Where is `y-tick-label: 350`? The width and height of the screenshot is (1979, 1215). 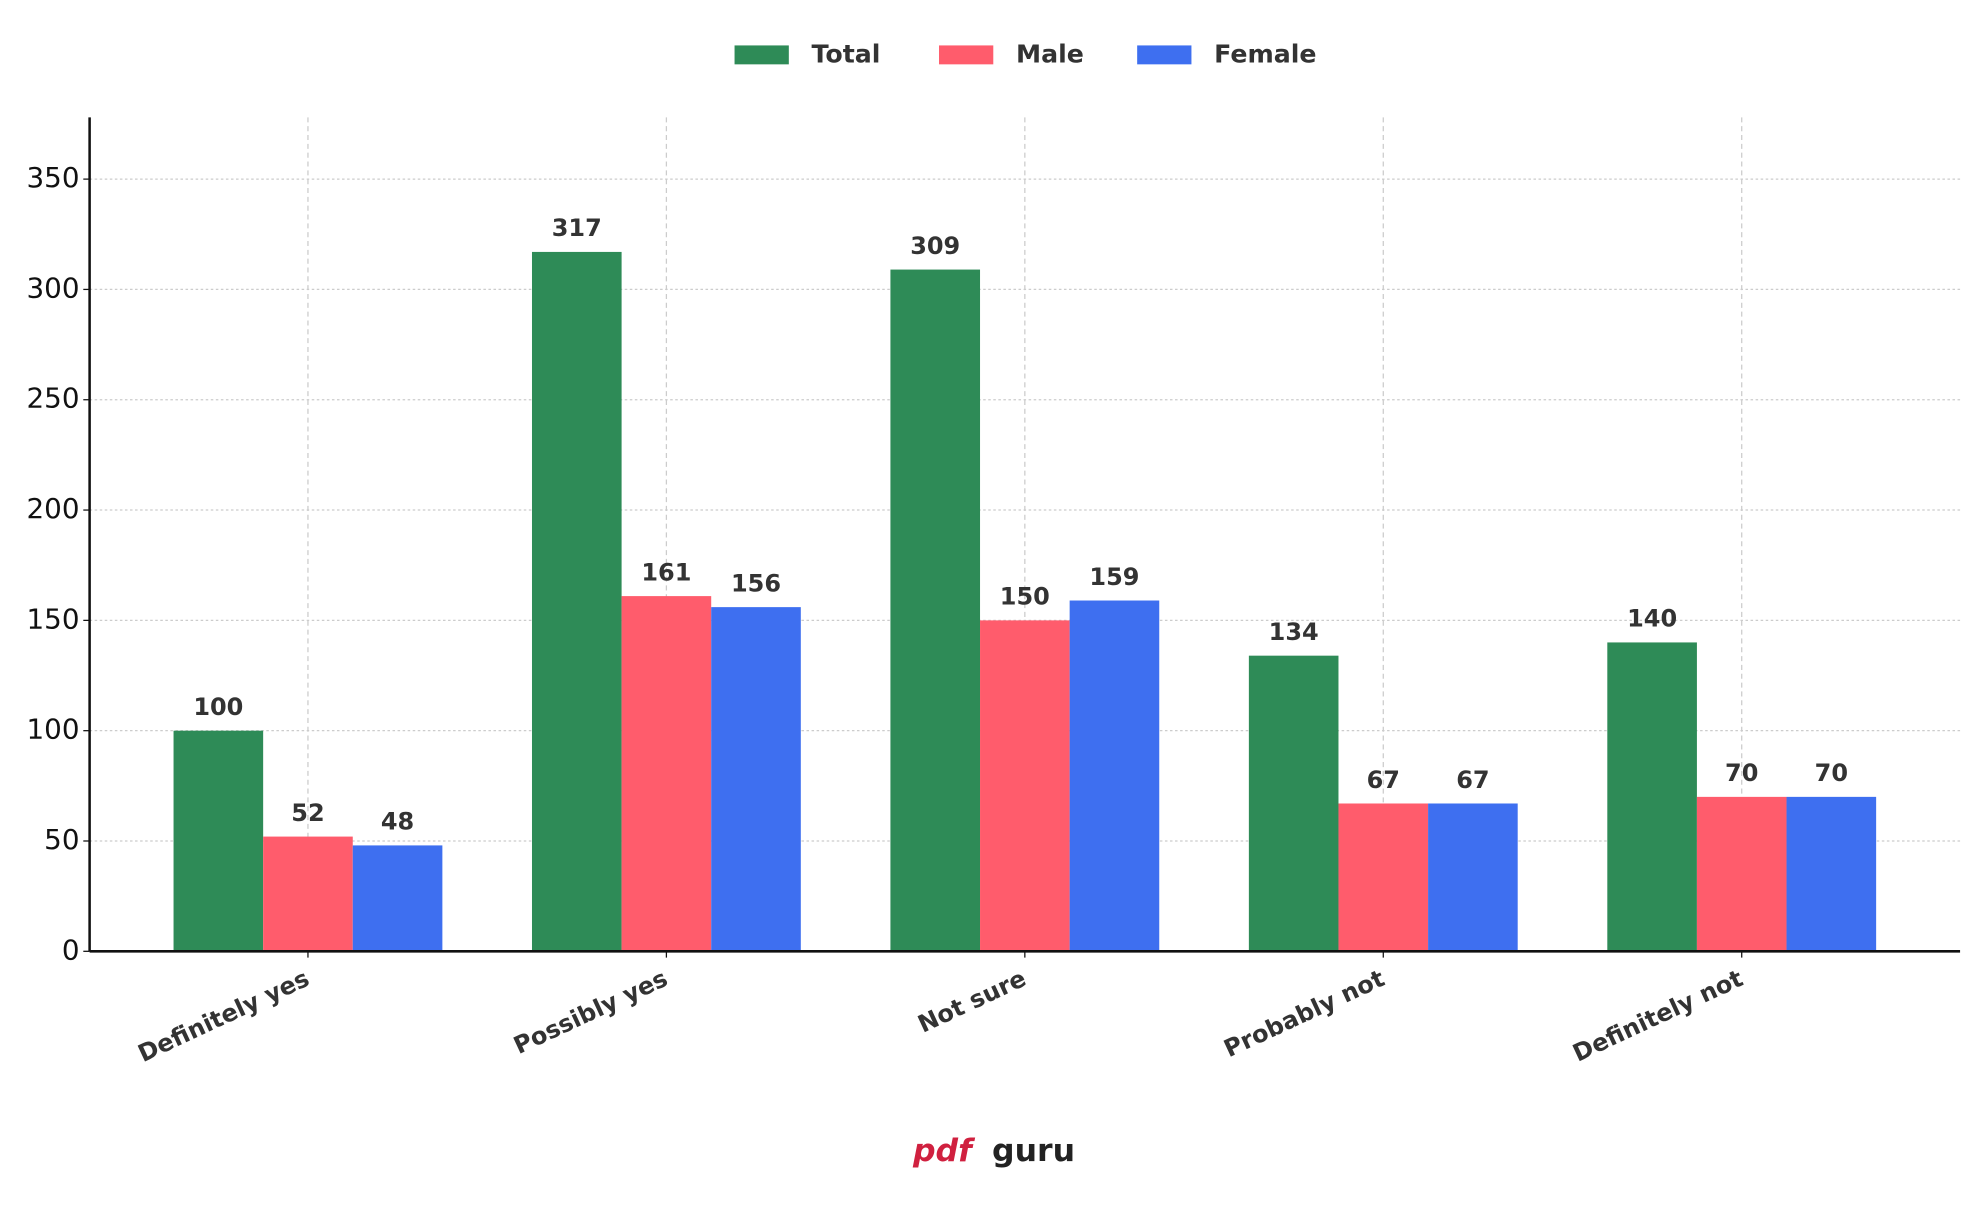
y-tick-label: 350 is located at coordinates (53, 177).